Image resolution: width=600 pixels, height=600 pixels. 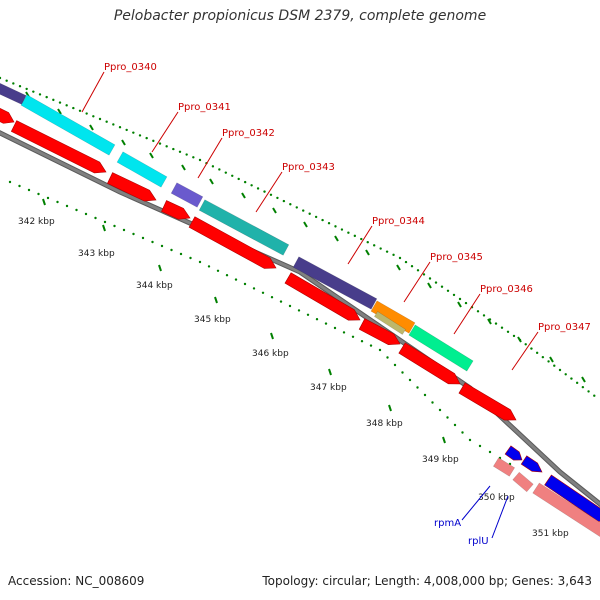 I want to click on cds-rpmA-upper-shape, so click(x=513, y=453).